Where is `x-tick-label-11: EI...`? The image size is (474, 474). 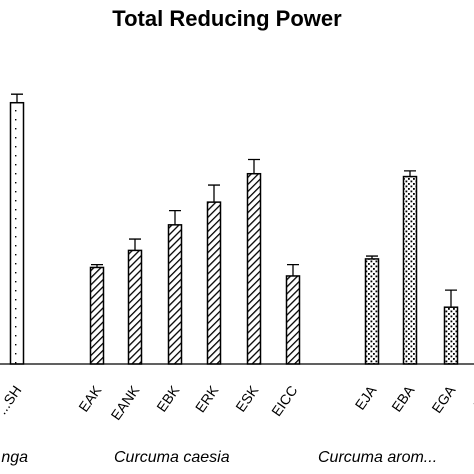 x-tick-label-11: EI... is located at coordinates (472, 398).